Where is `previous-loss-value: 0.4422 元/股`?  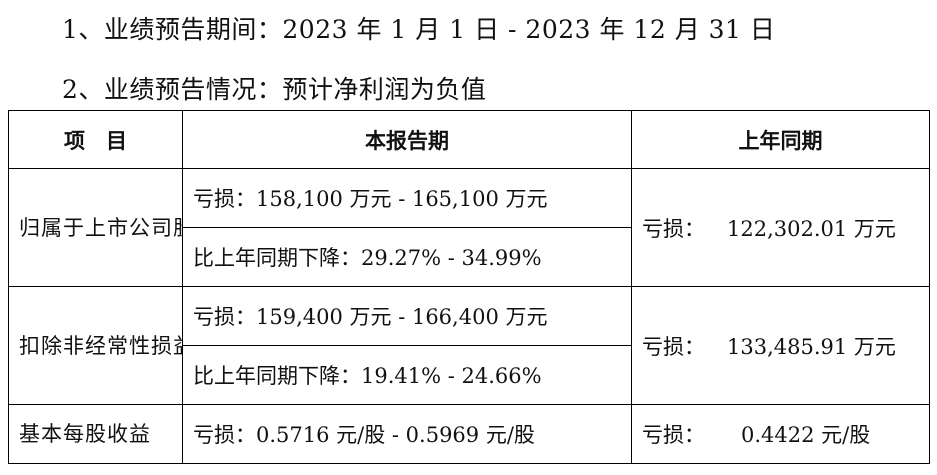
previous-loss-value: 0.4422 元/股 is located at coordinates (806, 435).